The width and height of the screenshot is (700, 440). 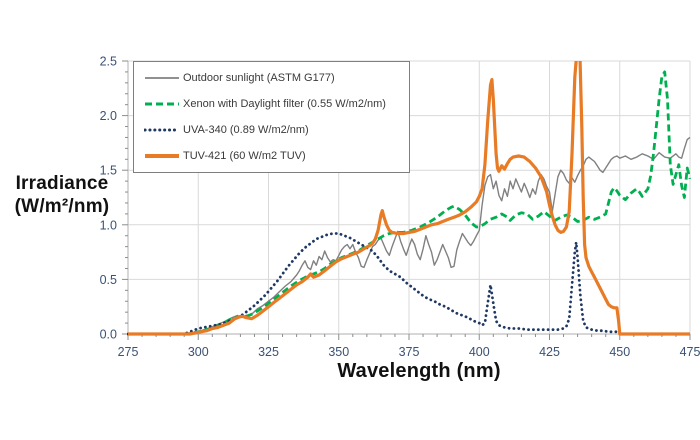 I want to click on y-axis-title-line2: (W/m²/nm), so click(x=62, y=206).